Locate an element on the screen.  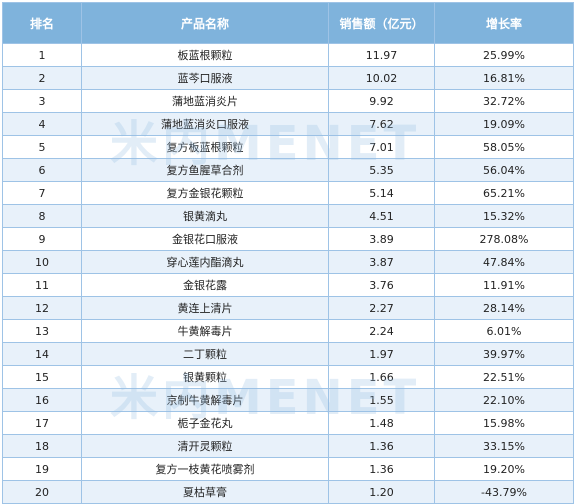
header-sales: 销售额（亿元） is located at coordinates (381, 23).